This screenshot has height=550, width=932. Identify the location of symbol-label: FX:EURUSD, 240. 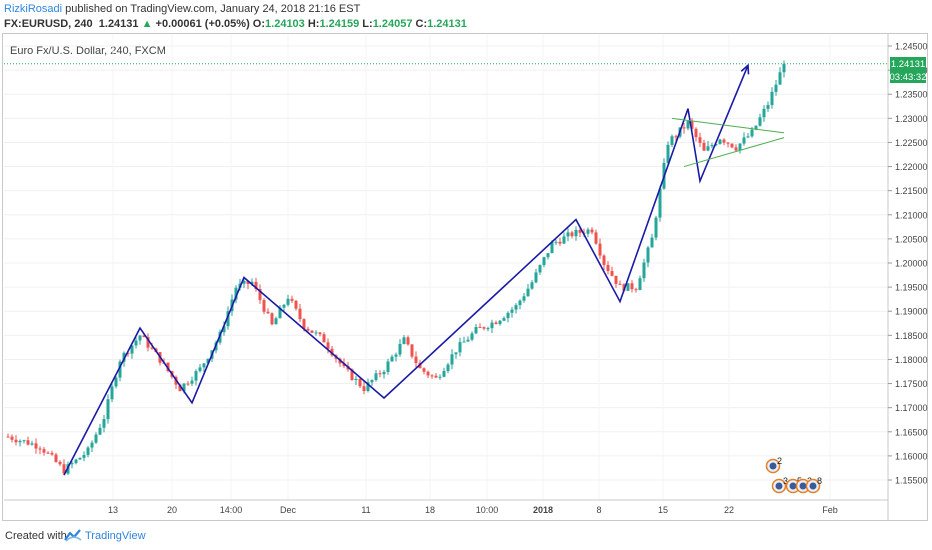
(48, 24).